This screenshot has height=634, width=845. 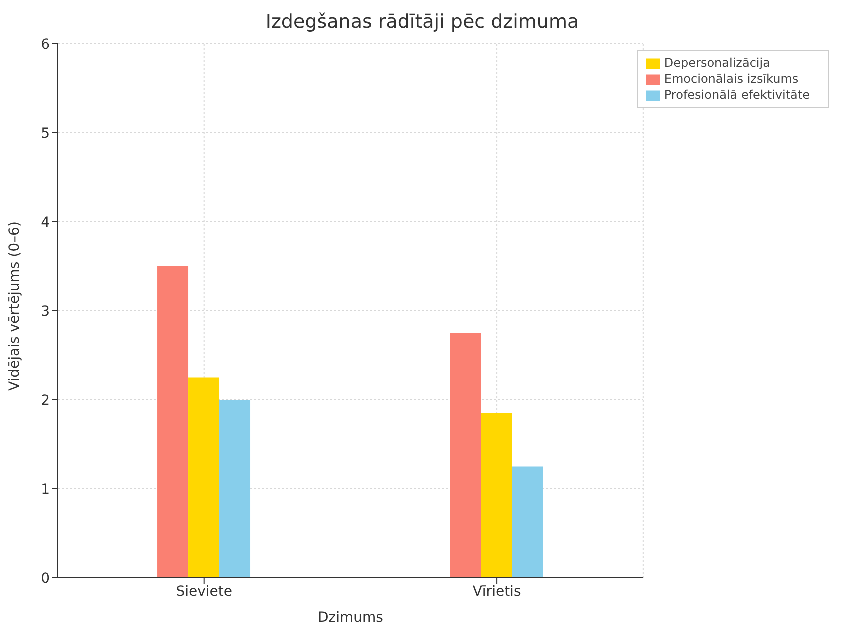 What do you see at coordinates (731, 79) in the screenshot?
I see `legend-label: Emocionālais izsīkums` at bounding box center [731, 79].